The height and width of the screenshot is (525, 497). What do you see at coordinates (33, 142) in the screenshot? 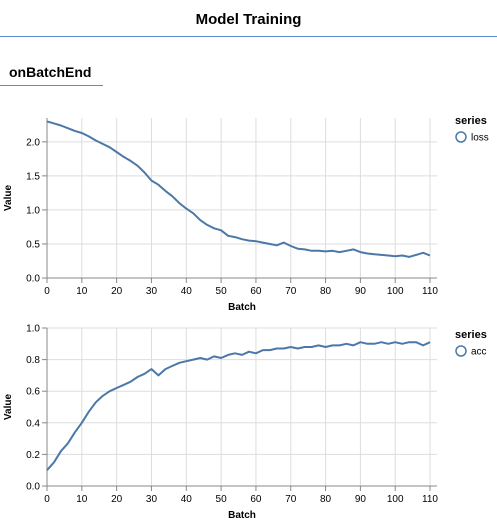
I see `loss-y-tick-label: 2.0` at bounding box center [33, 142].